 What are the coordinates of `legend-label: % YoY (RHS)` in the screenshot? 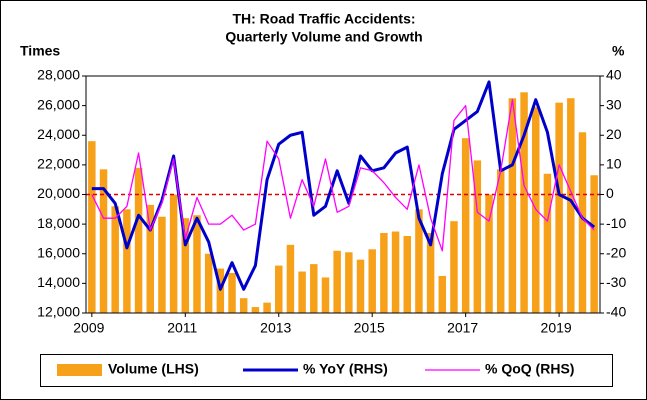 It's located at (345, 369).